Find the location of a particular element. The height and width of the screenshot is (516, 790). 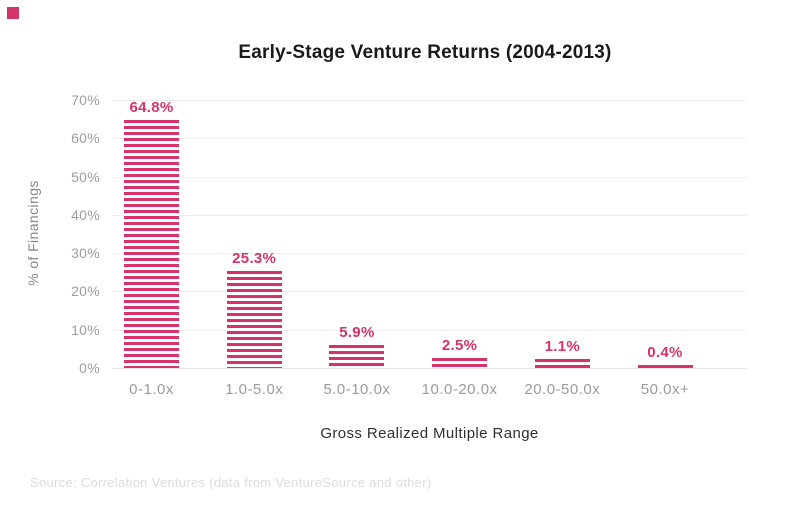

y-tick-label: 50% is located at coordinates (85, 176).